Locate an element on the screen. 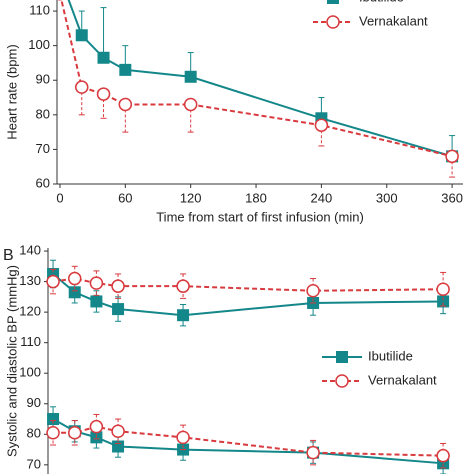 The width and height of the screenshot is (474, 474). x-tick-label: 300 is located at coordinates (387, 197).